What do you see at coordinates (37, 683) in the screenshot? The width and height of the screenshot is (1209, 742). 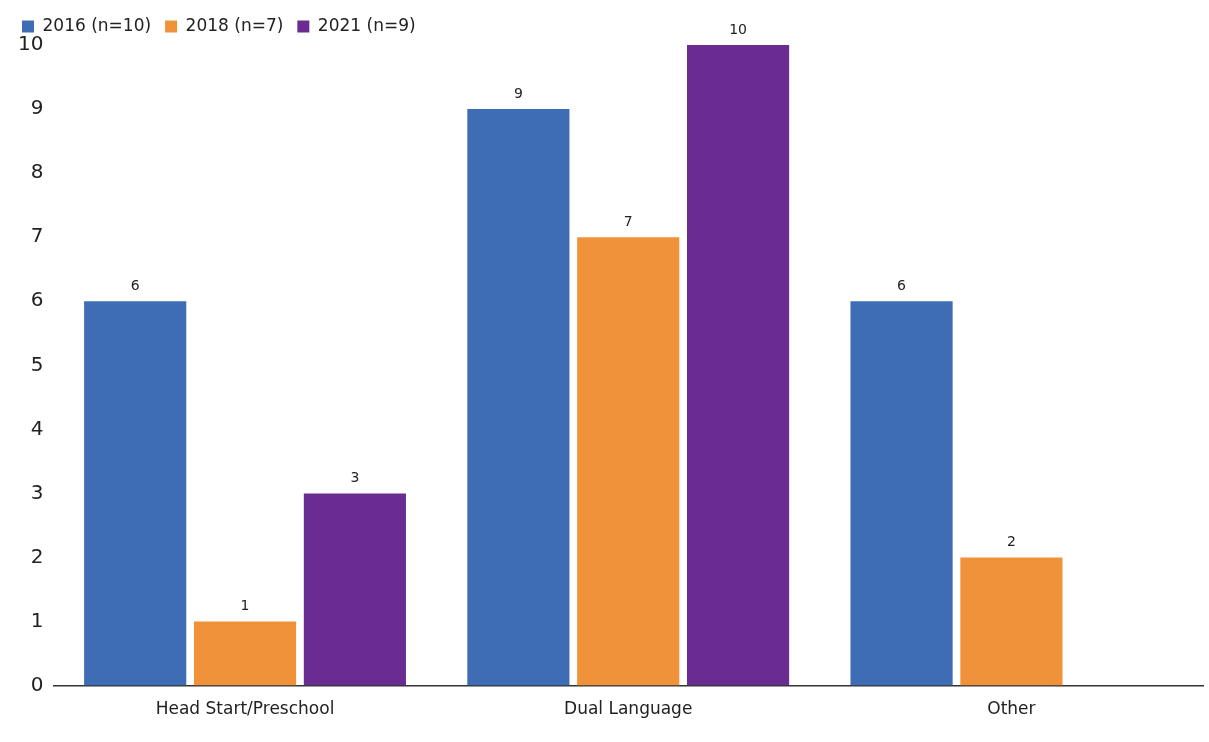 I see `y-tick-label: 0` at bounding box center [37, 683].